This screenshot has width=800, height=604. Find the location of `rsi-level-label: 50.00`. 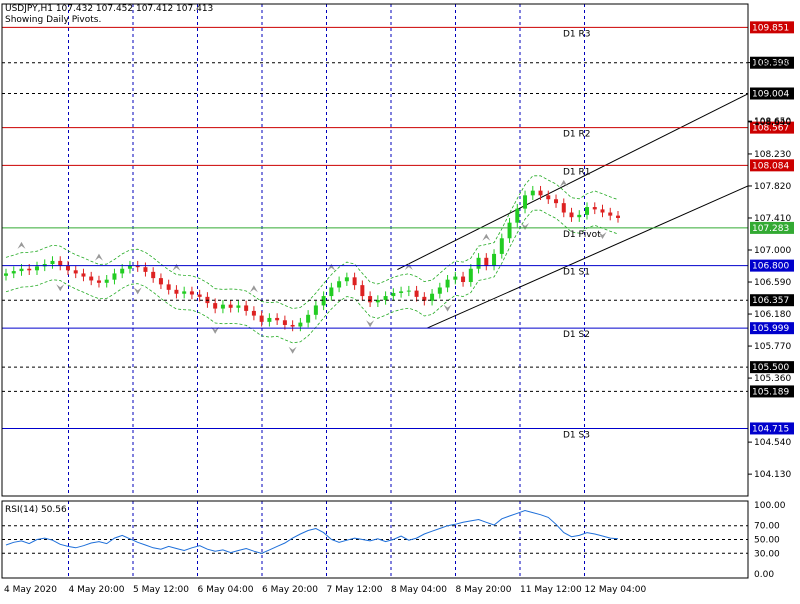

rsi-level-label: 50.00 is located at coordinates (767, 541).